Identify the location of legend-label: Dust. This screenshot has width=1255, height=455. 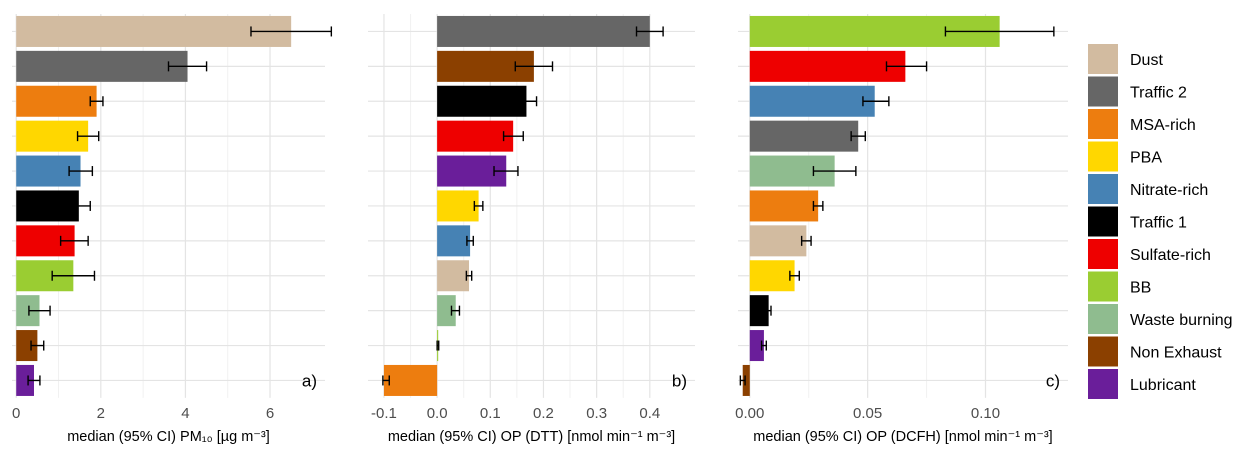
(1146, 60).